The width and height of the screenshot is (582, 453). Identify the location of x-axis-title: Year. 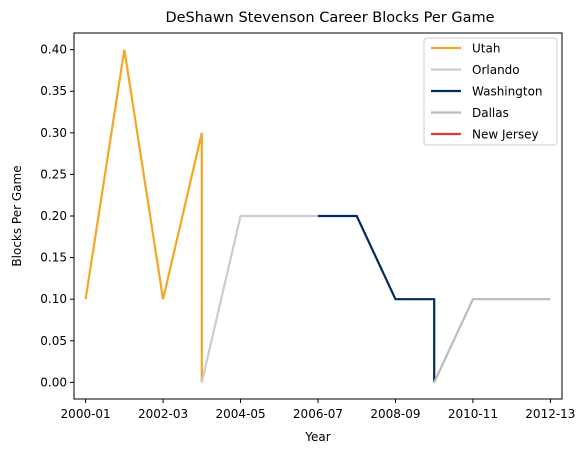
(317, 437).